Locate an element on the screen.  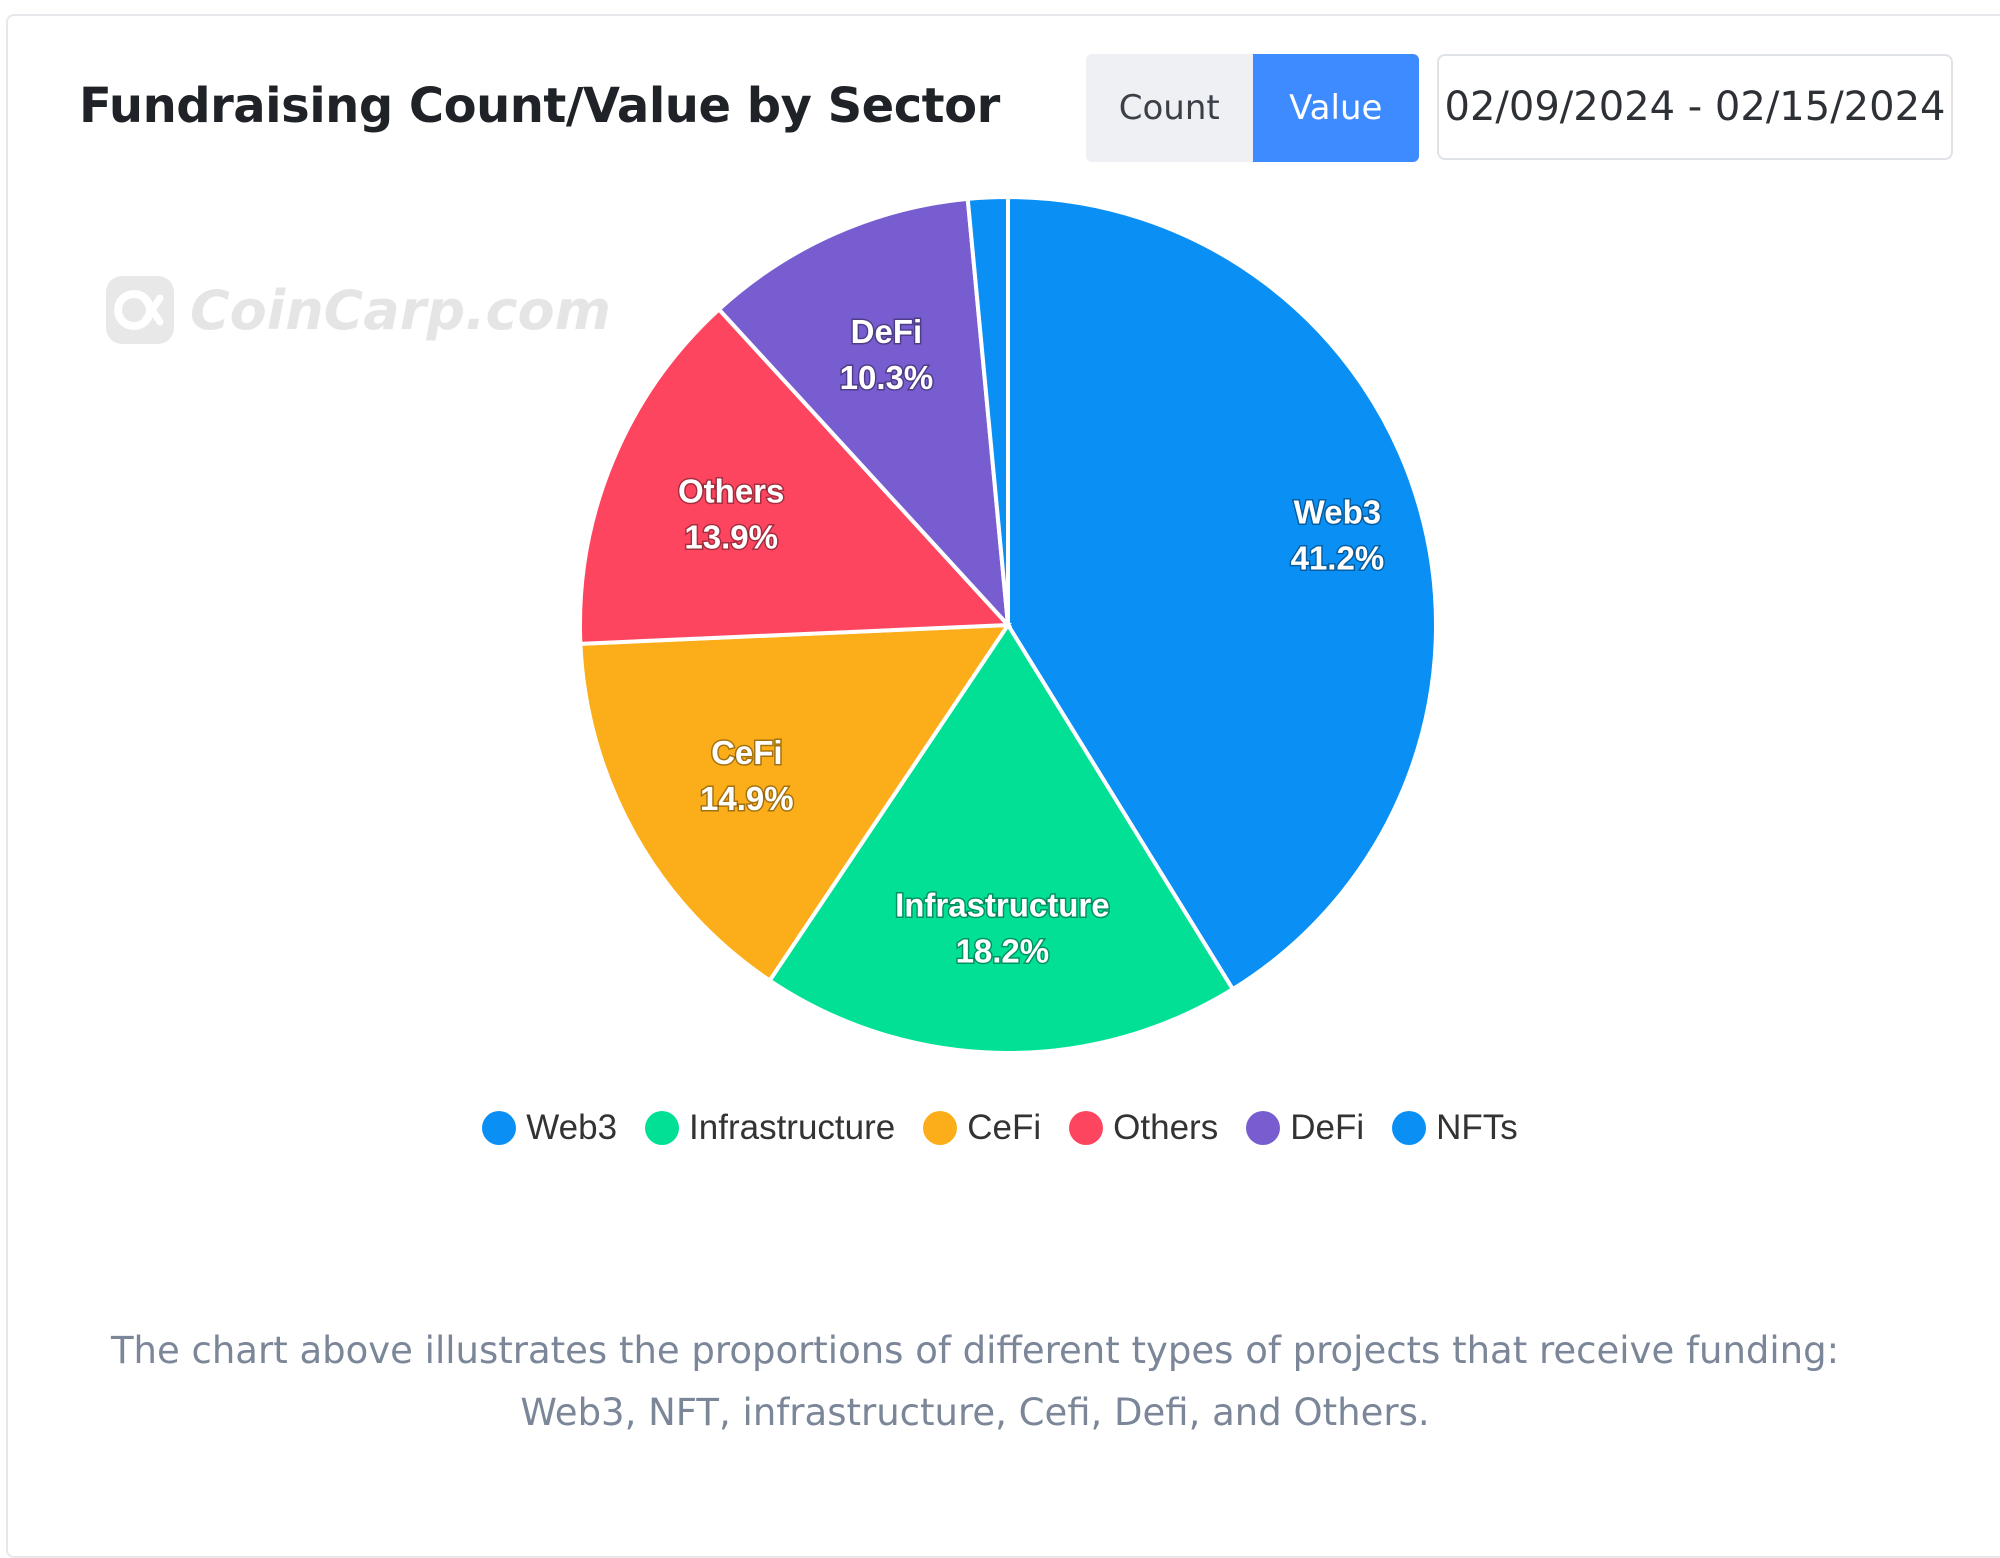
legend-item-nfts: NFTs is located at coordinates (1455, 1128).